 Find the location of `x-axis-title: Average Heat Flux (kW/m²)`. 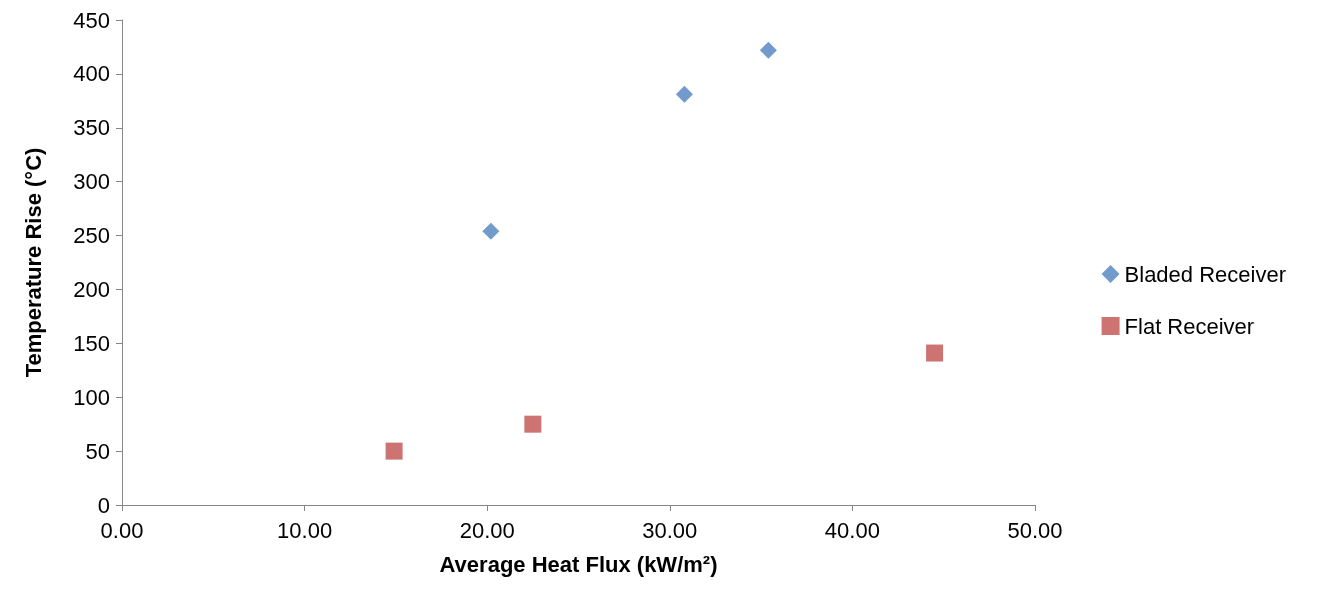

x-axis-title: Average Heat Flux (kW/m²) is located at coordinates (578, 564).